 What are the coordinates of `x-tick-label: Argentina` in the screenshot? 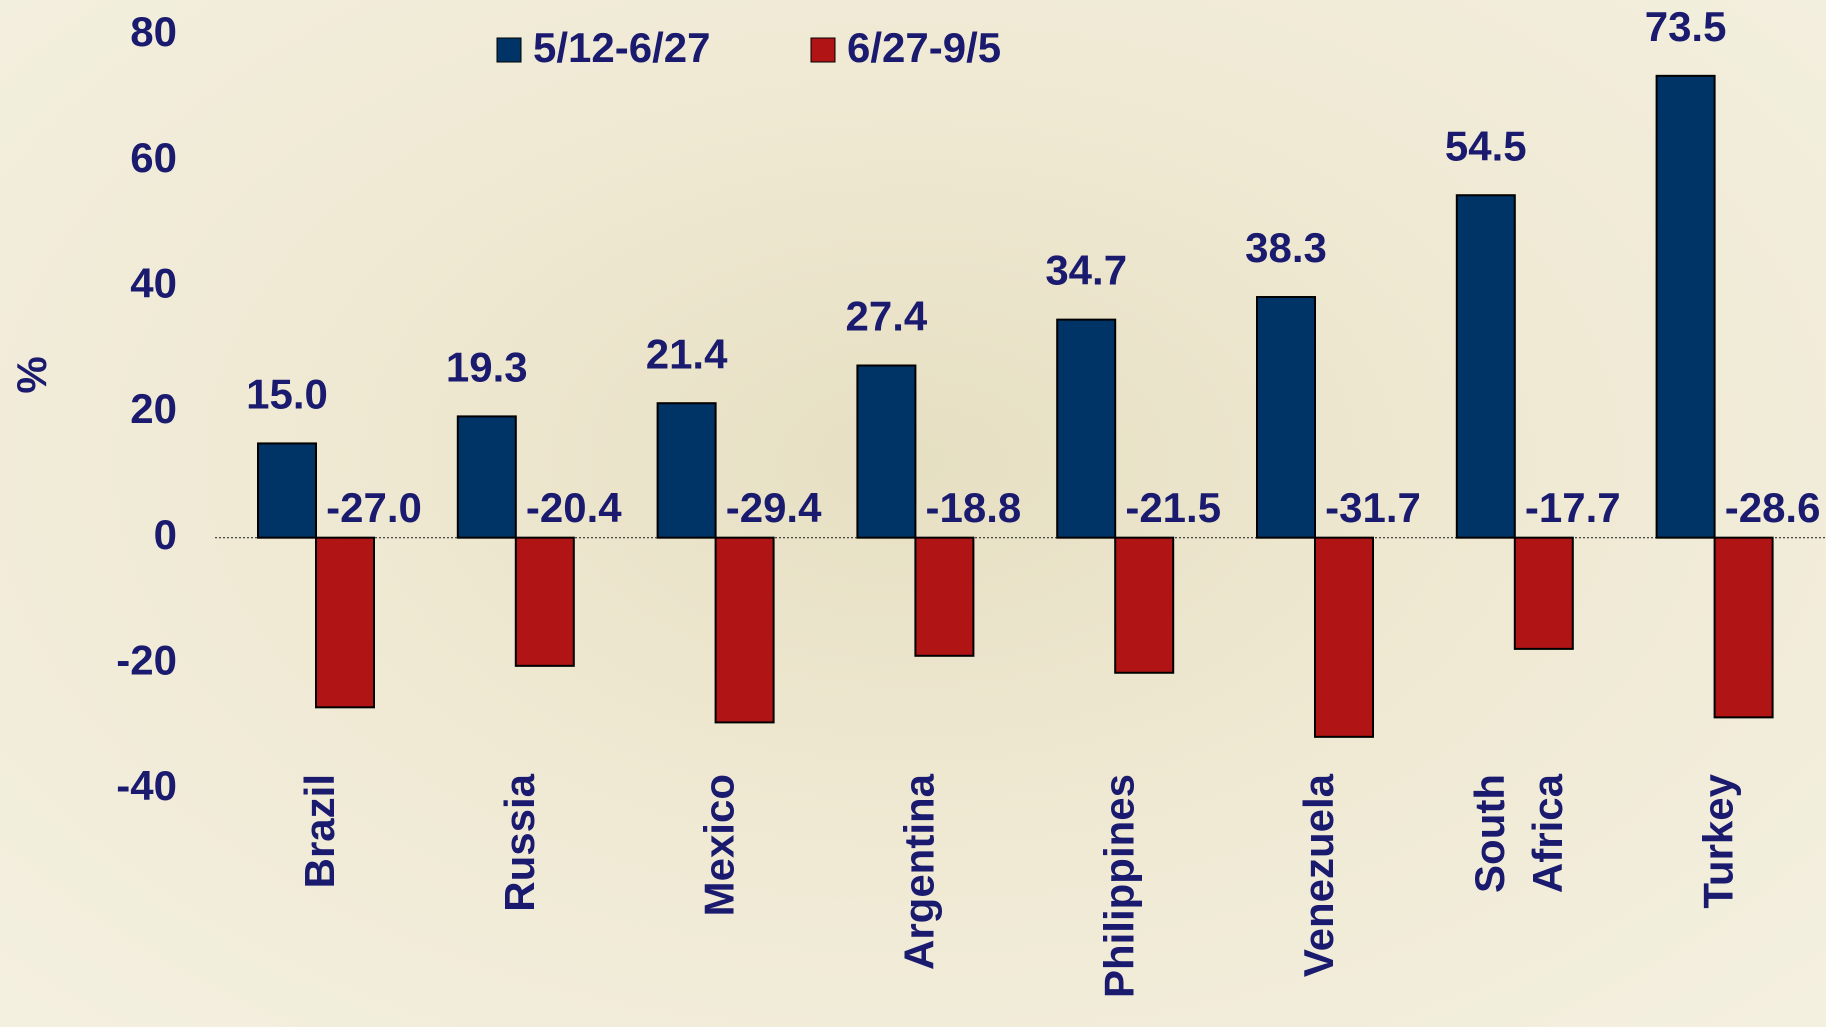 It's located at (918, 871).